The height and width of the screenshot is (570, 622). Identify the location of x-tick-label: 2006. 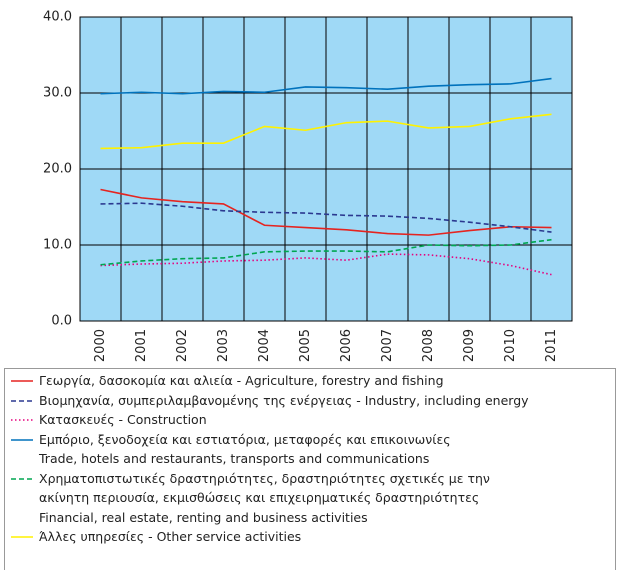
(346, 345).